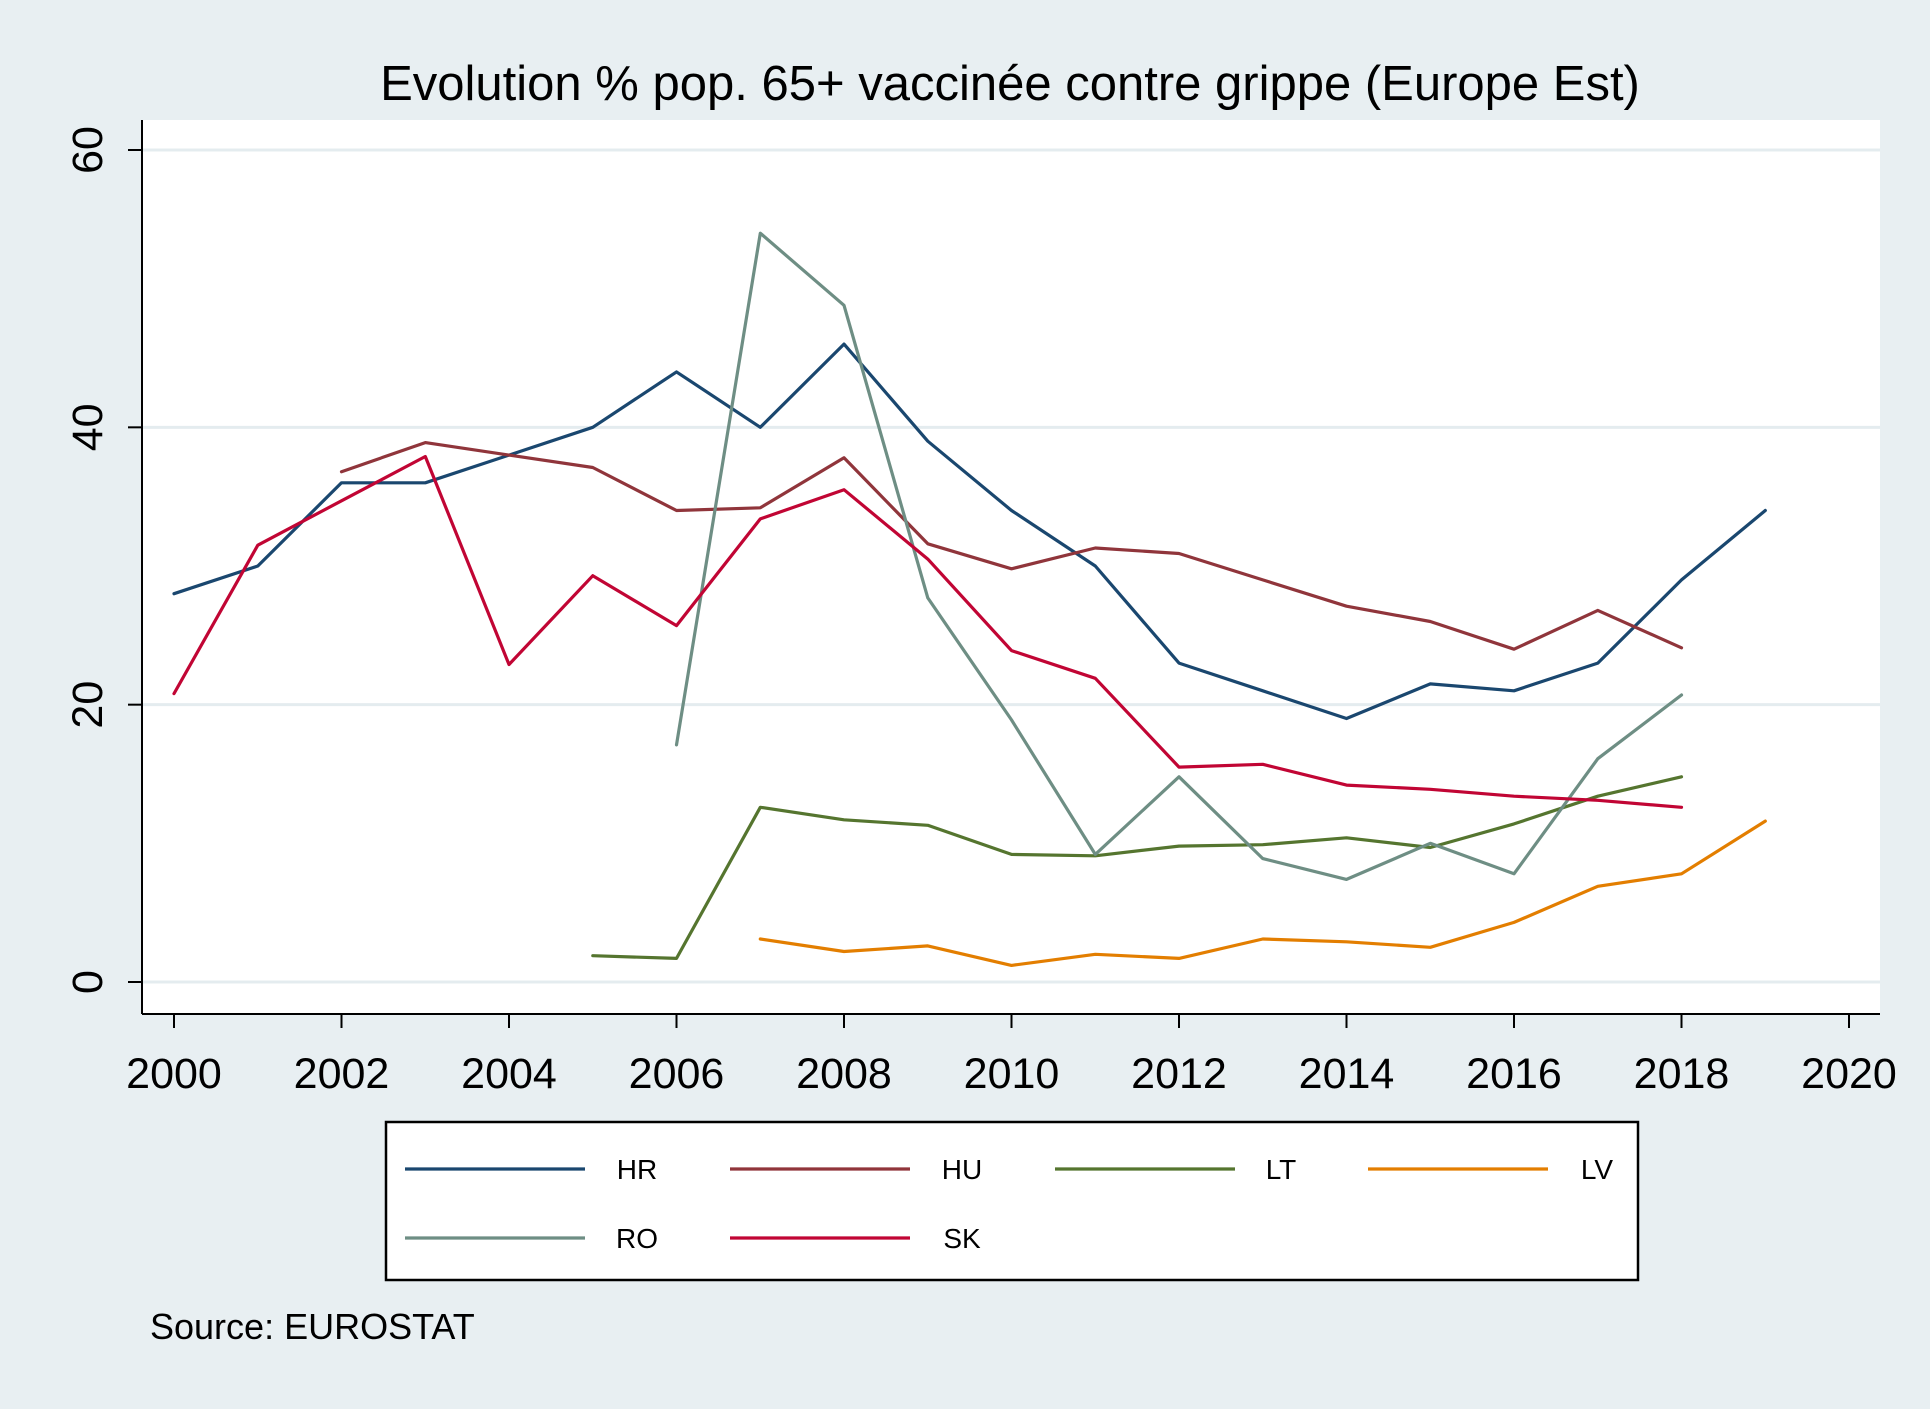 This screenshot has height=1409, width=1930. Describe the element at coordinates (1682, 1074) in the screenshot. I see `x-tick-label-2018: 2018` at that location.